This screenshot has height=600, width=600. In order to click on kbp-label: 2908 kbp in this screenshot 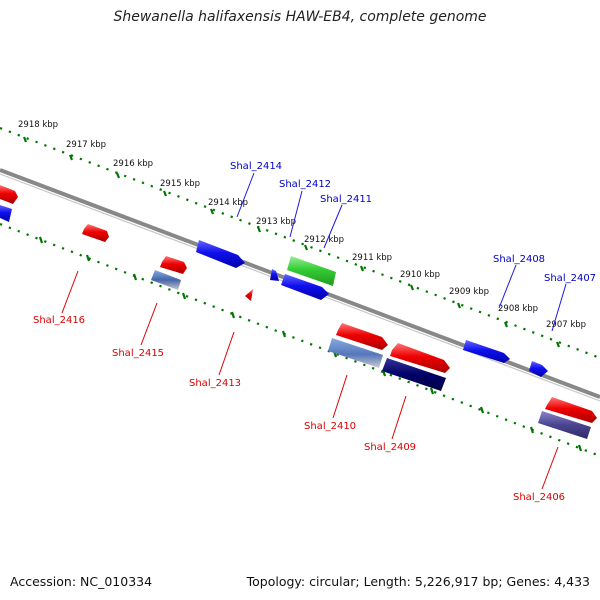, I will do `click(518, 309)`.